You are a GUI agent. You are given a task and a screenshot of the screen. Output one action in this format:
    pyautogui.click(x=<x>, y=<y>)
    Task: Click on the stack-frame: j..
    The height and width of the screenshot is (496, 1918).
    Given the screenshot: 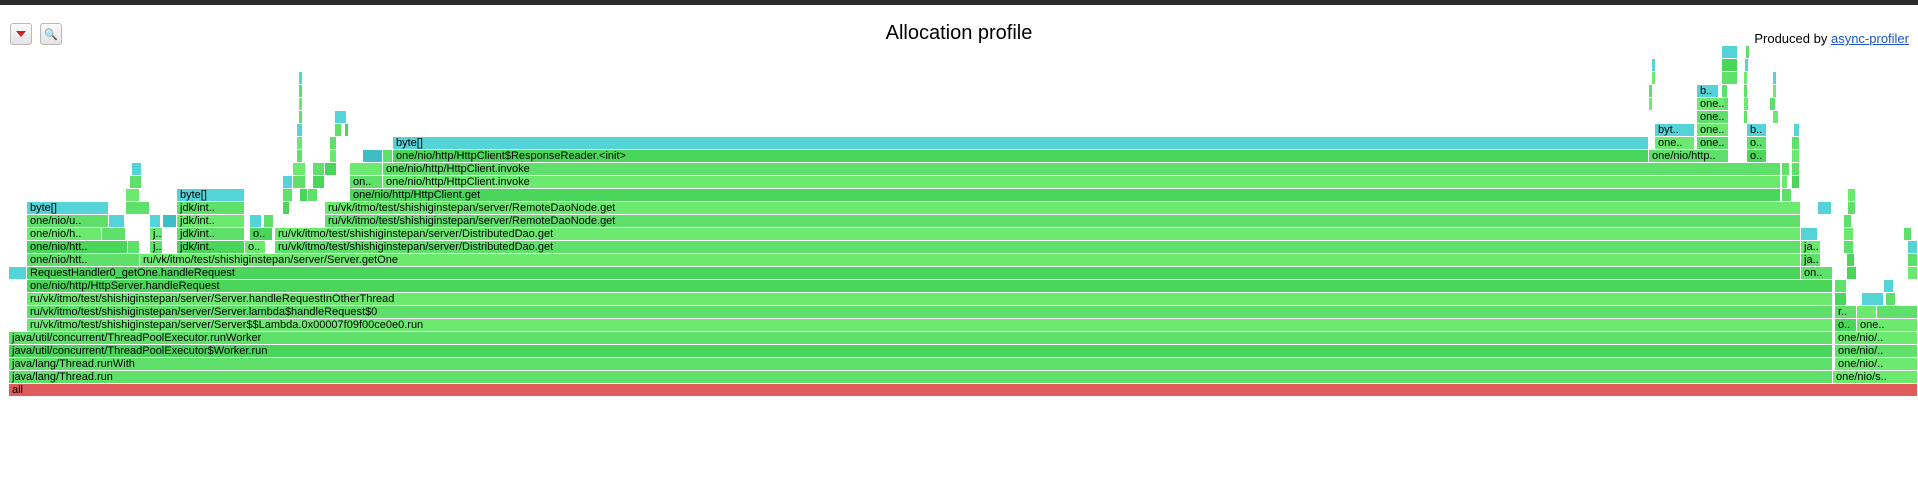 What is the action you would take?
    pyautogui.click(x=156, y=247)
    